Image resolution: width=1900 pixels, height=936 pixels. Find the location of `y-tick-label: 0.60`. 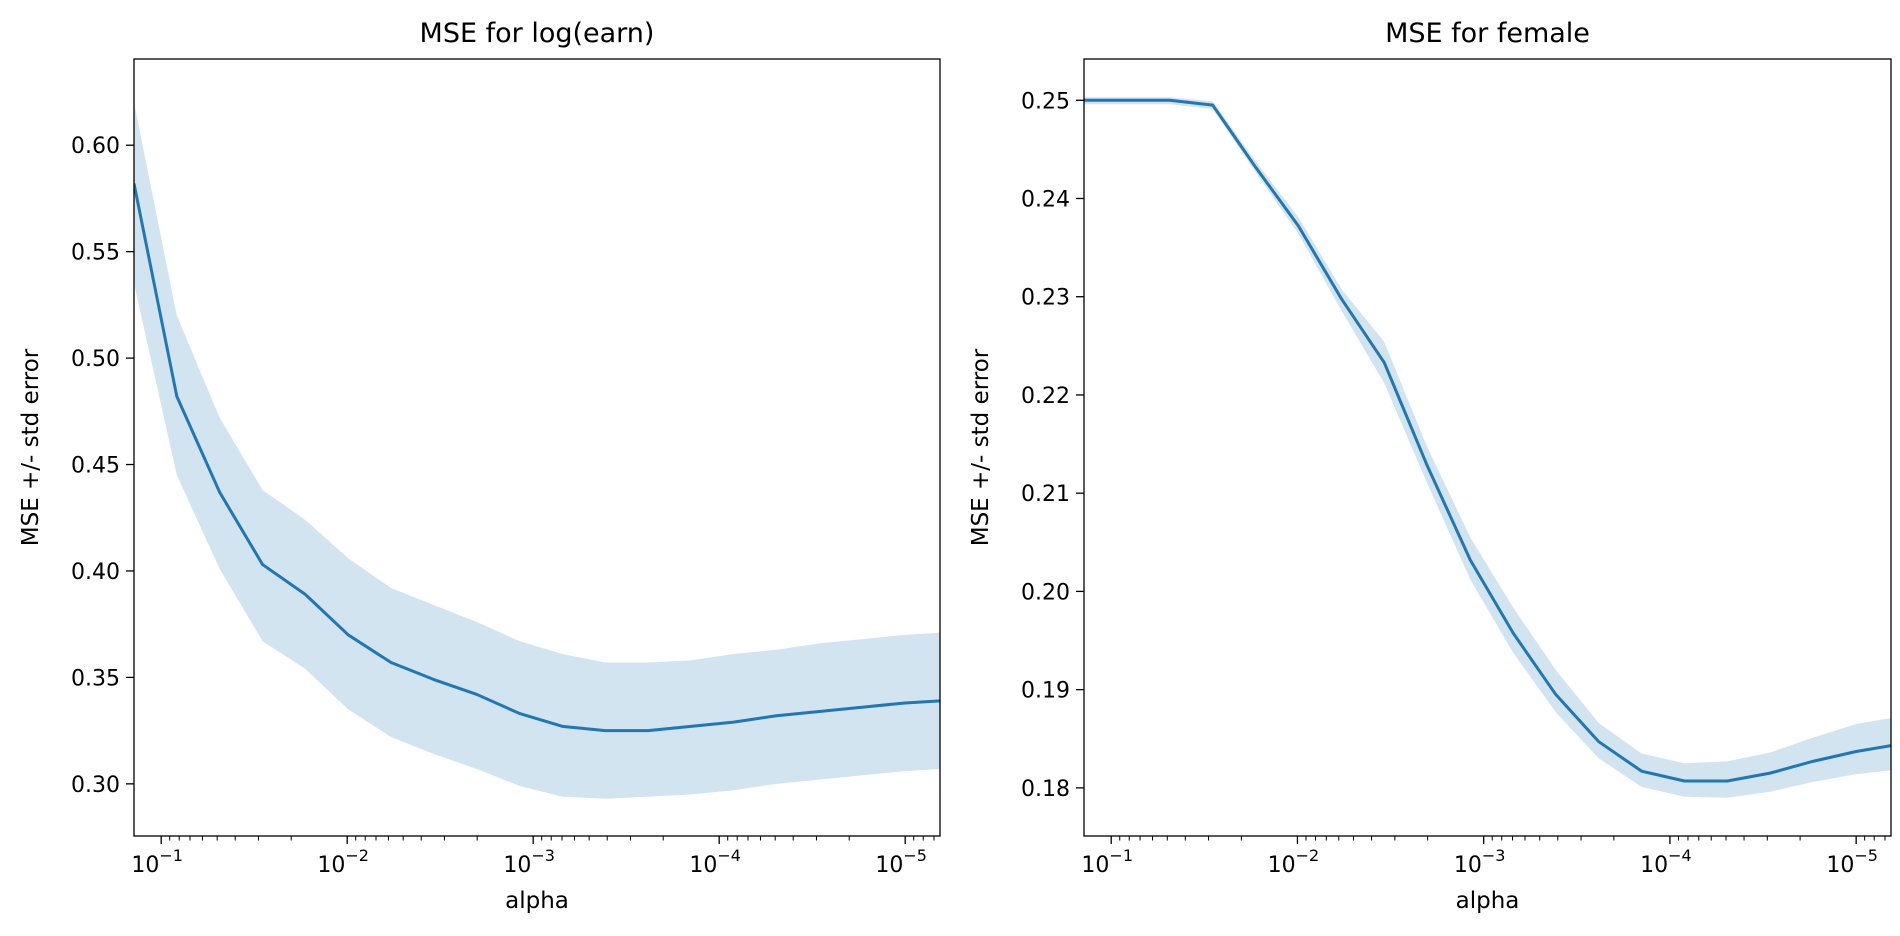

y-tick-label: 0.60 is located at coordinates (95, 146).